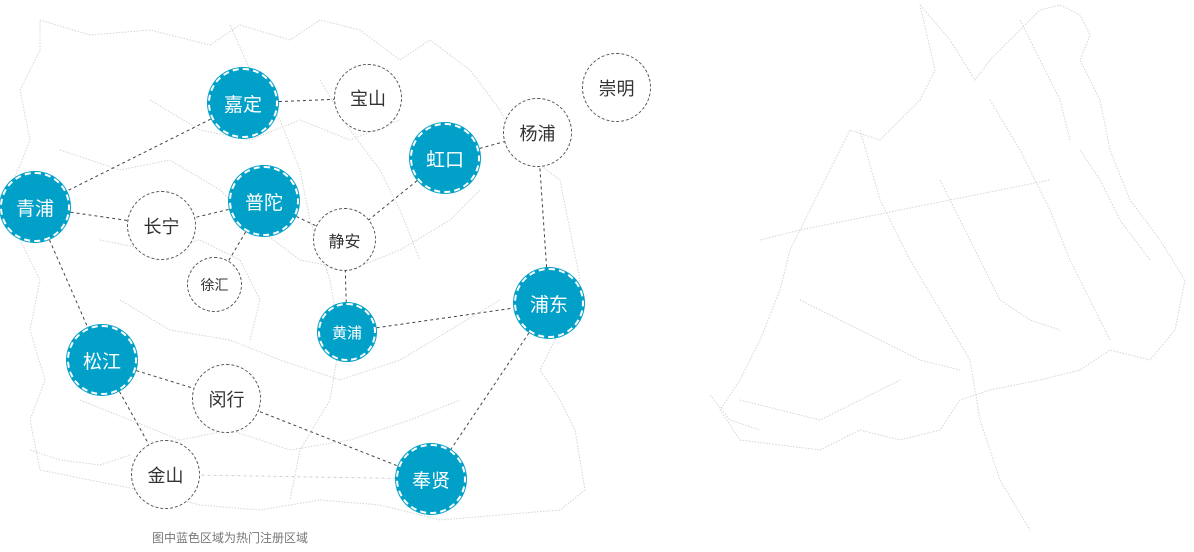 This screenshot has height=552, width=1194. What do you see at coordinates (344, 239) in the screenshot?
I see `district-jingan: 静安` at bounding box center [344, 239].